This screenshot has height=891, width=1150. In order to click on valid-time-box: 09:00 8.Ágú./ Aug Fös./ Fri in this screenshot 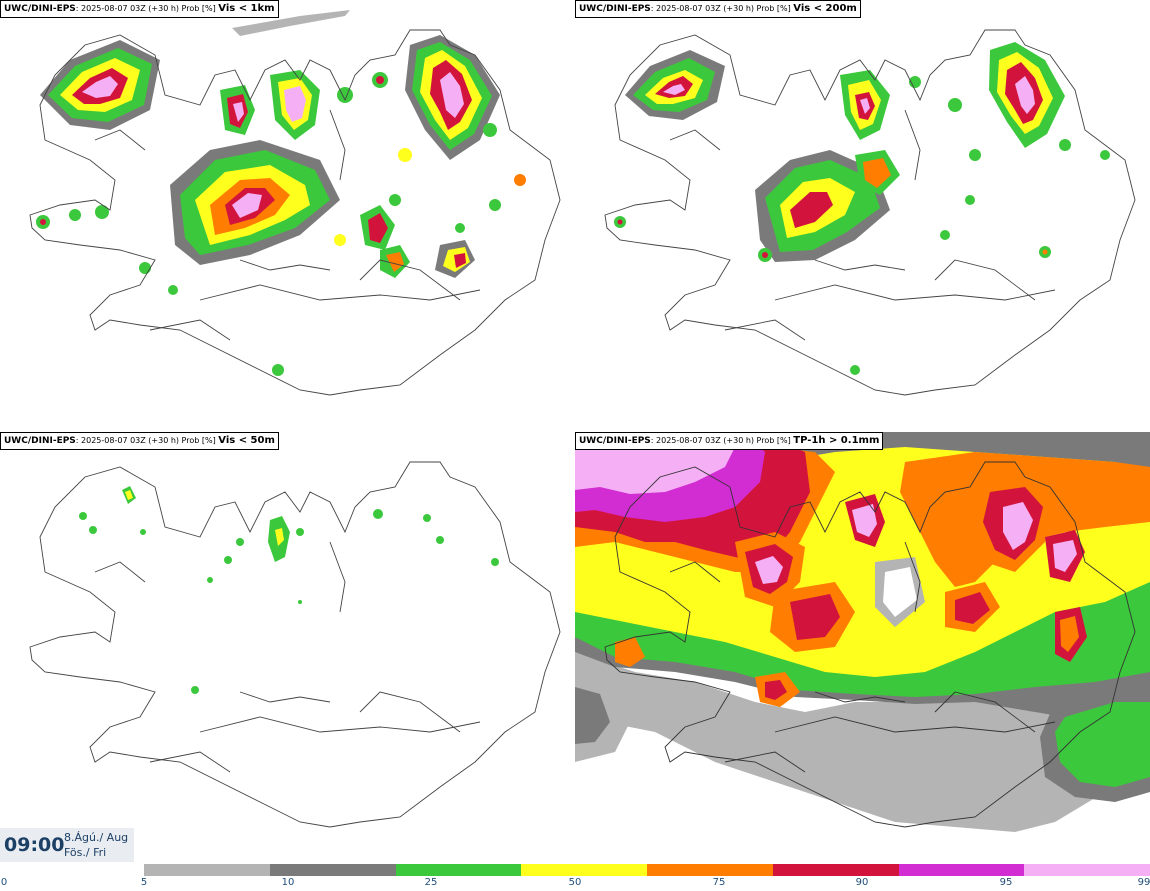, I will do `click(67, 845)`.